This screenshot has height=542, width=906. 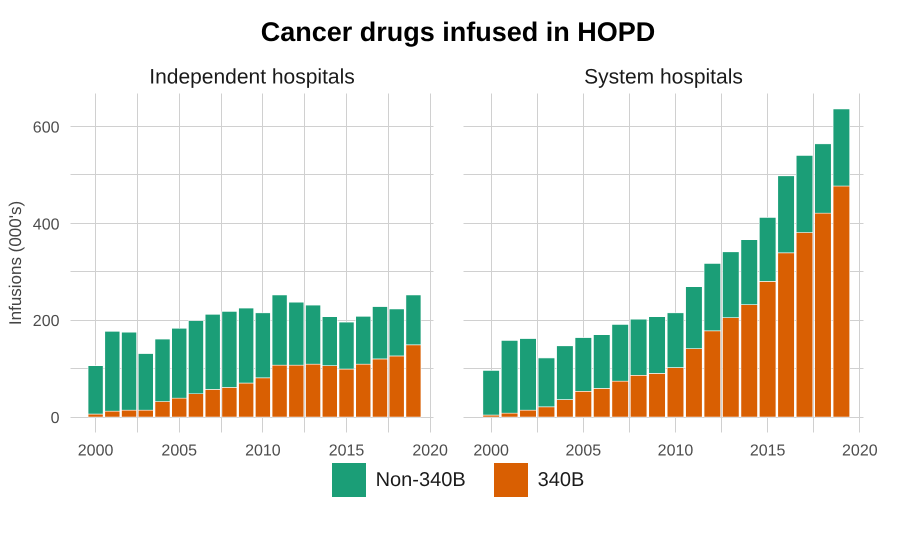 I want to click on y-tick-label: 400, so click(x=46, y=225).